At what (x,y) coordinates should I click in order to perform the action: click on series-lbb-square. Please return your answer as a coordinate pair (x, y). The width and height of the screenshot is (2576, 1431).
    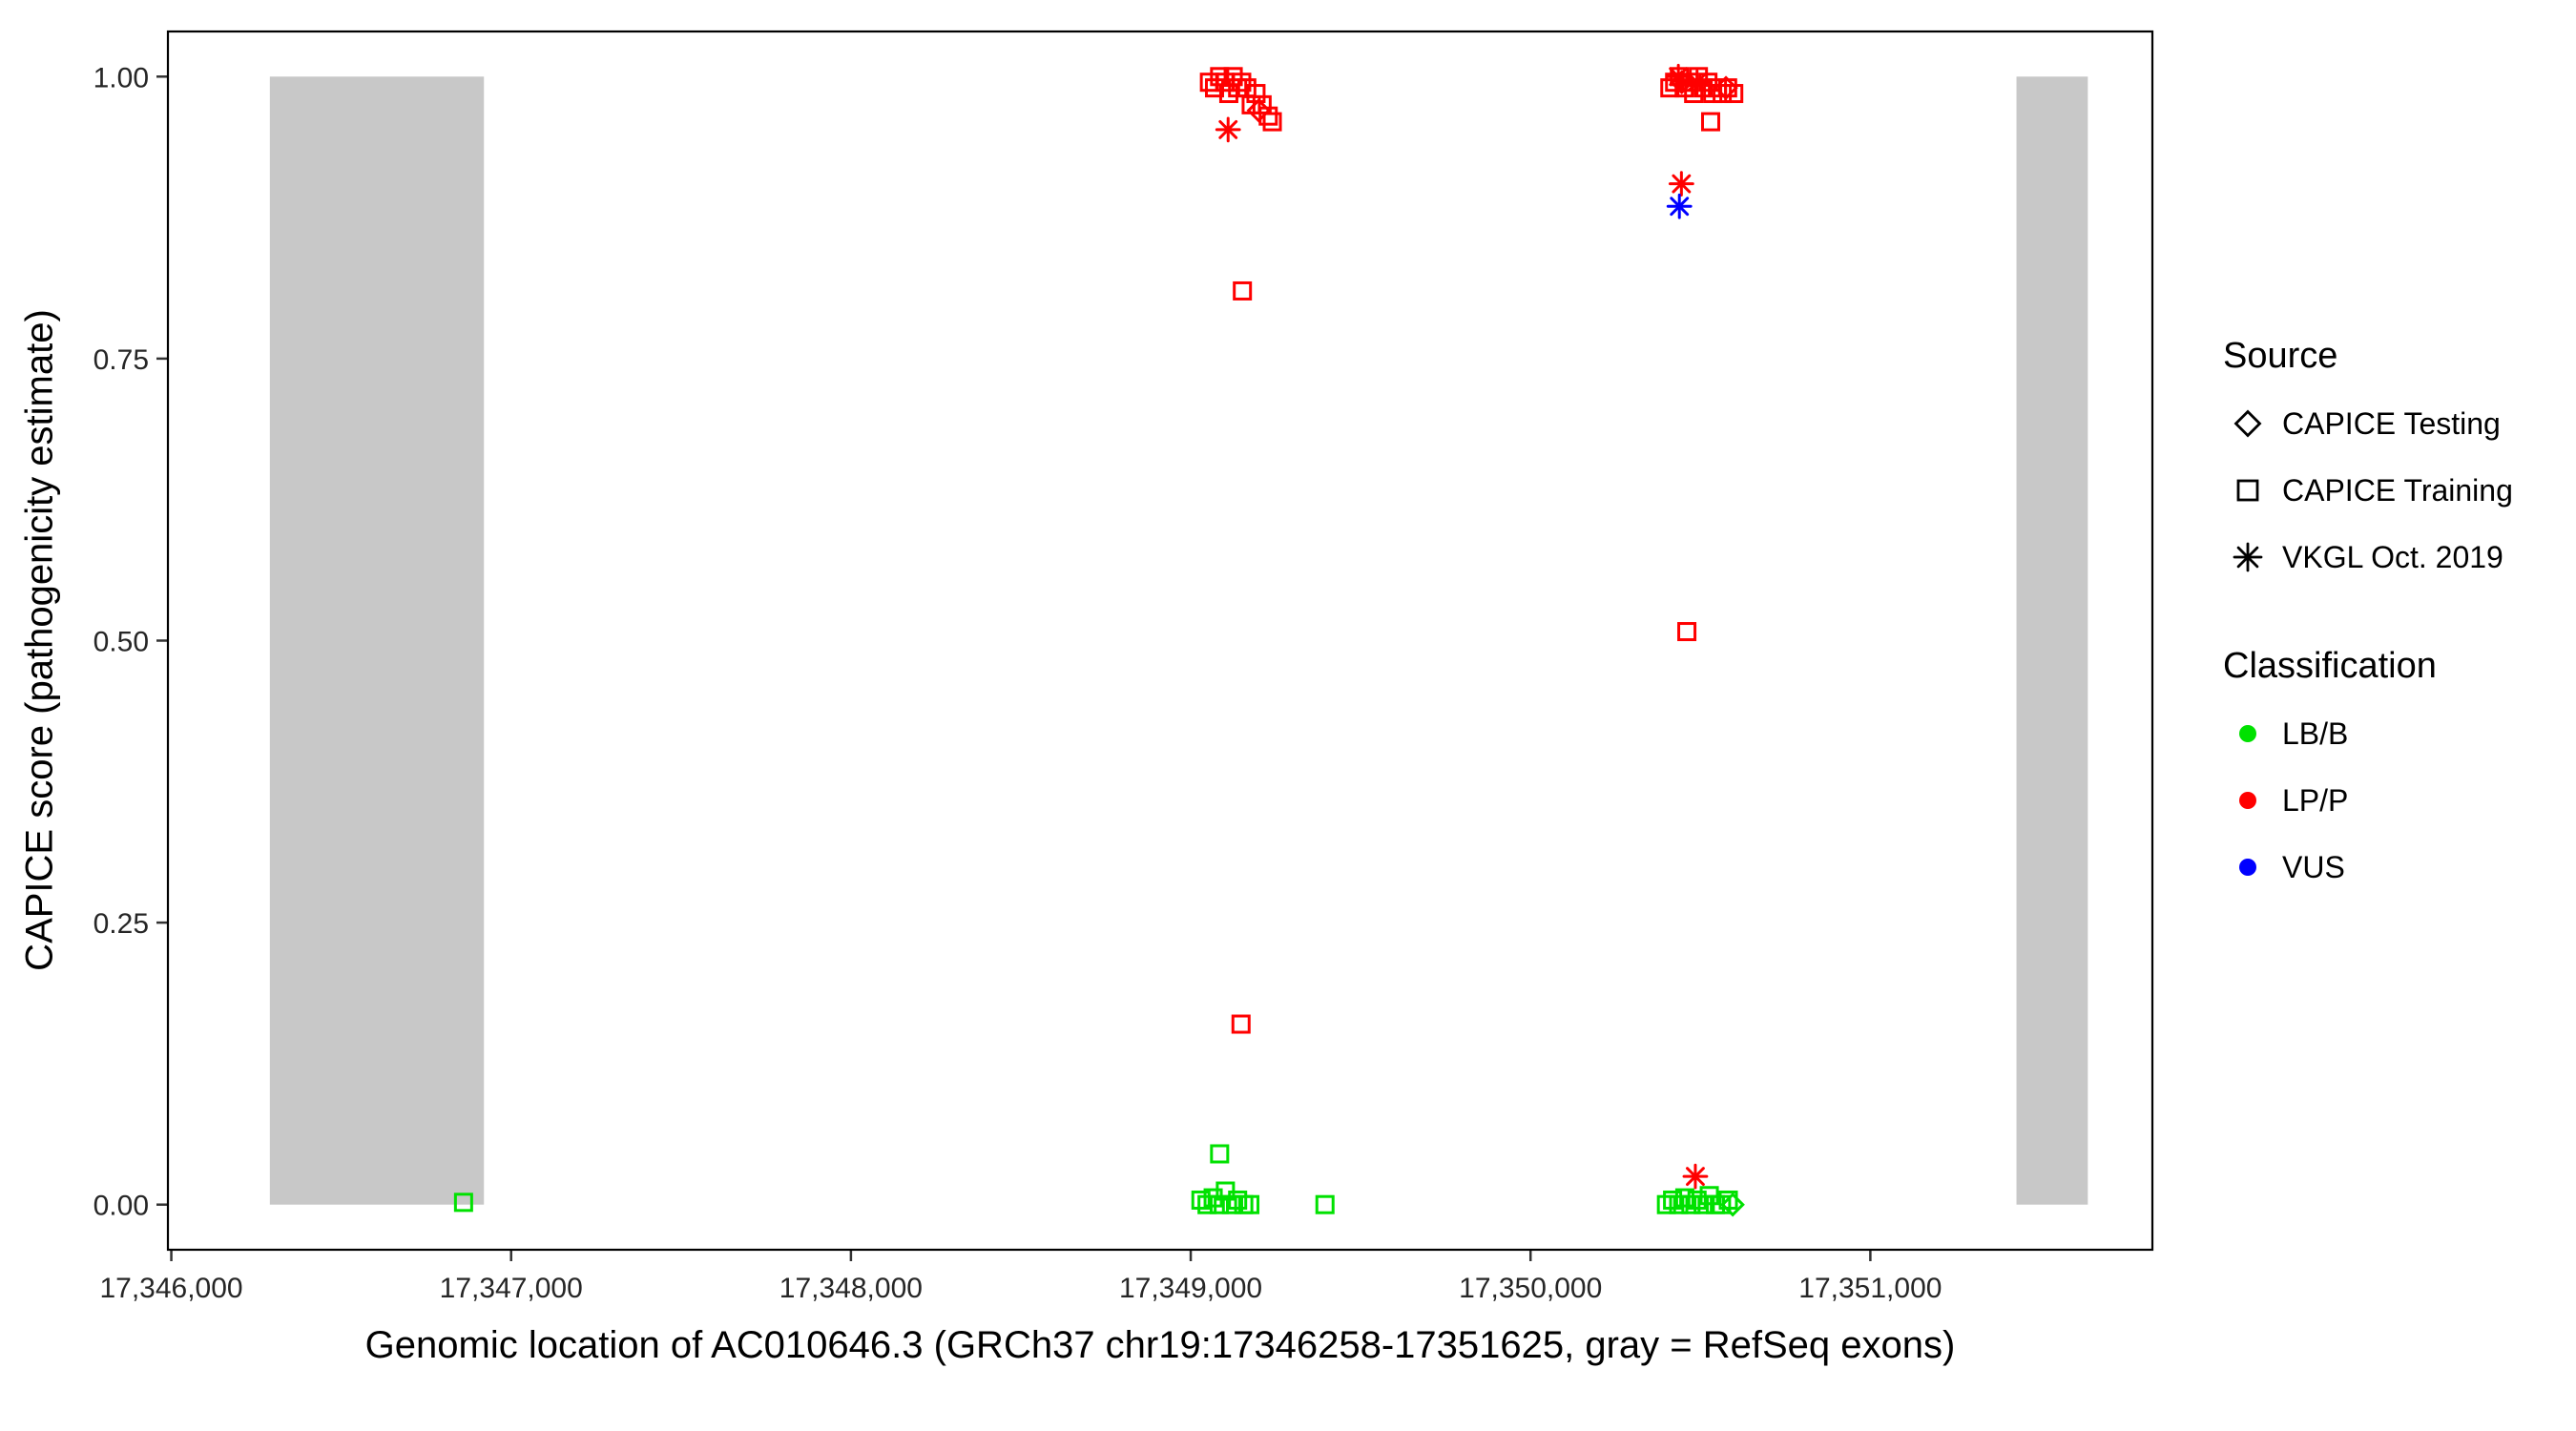
    Looking at the image, I should click on (1095, 1179).